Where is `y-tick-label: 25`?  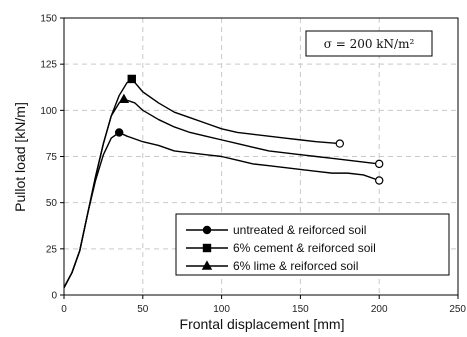
y-tick-label: 25 is located at coordinates (52, 249).